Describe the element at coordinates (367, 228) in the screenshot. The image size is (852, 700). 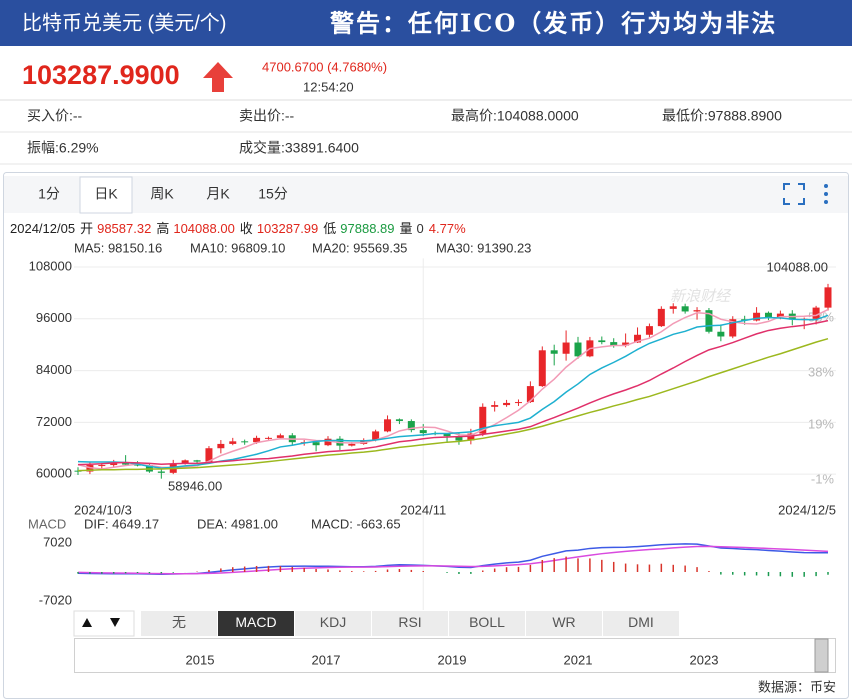
I see `ohlc-value: 97888.89` at that location.